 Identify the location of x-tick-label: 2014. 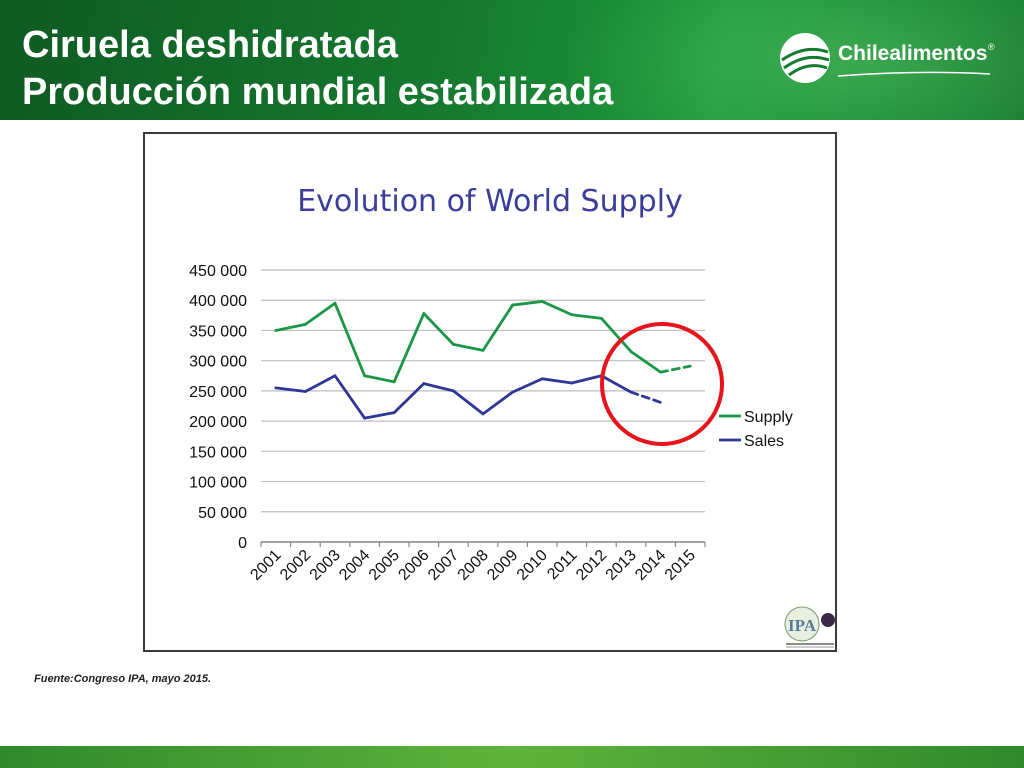
(650, 565).